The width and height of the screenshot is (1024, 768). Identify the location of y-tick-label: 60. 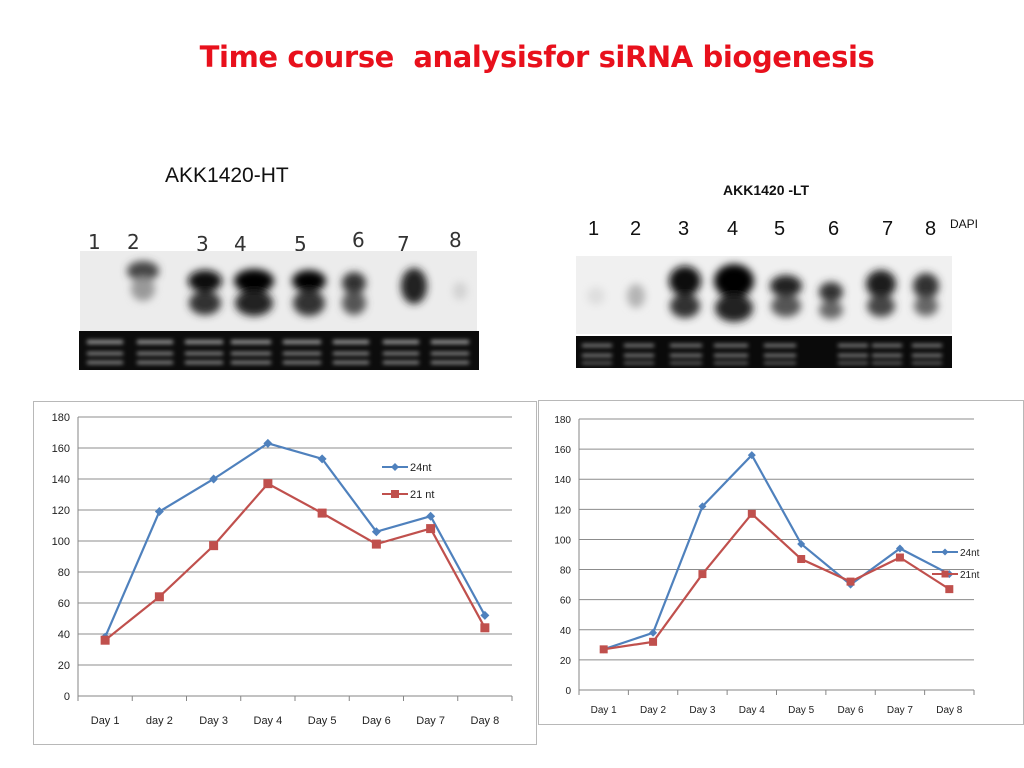
(64, 604).